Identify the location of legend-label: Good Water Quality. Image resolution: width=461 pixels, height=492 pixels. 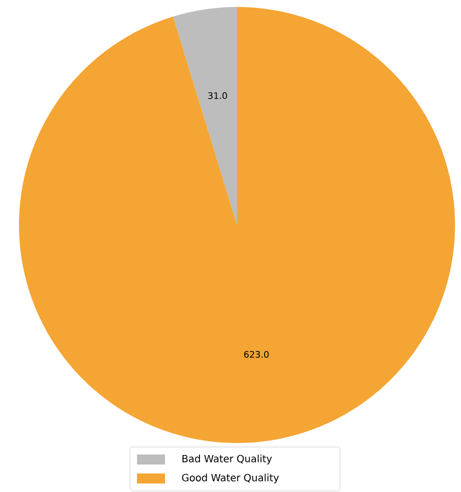
(230, 479).